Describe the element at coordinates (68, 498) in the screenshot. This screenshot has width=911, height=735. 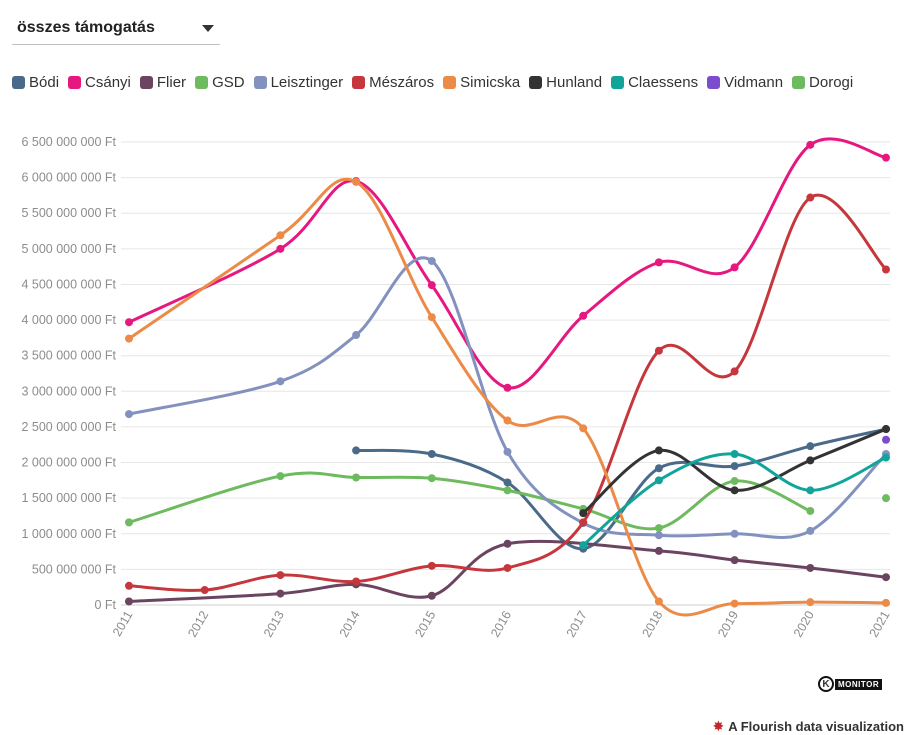
I see `y-tick-label: 1 500 000 000 Ft` at that location.